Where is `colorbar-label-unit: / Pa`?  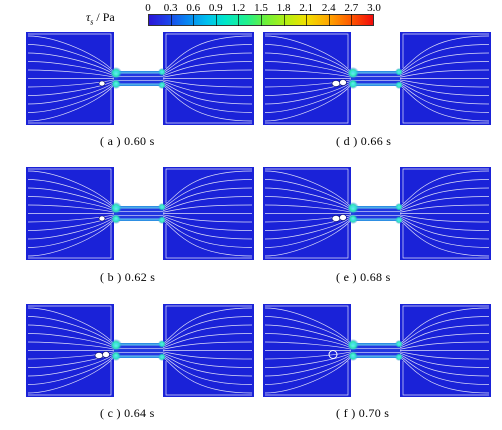
colorbar-label-unit: / Pa is located at coordinates (104, 17).